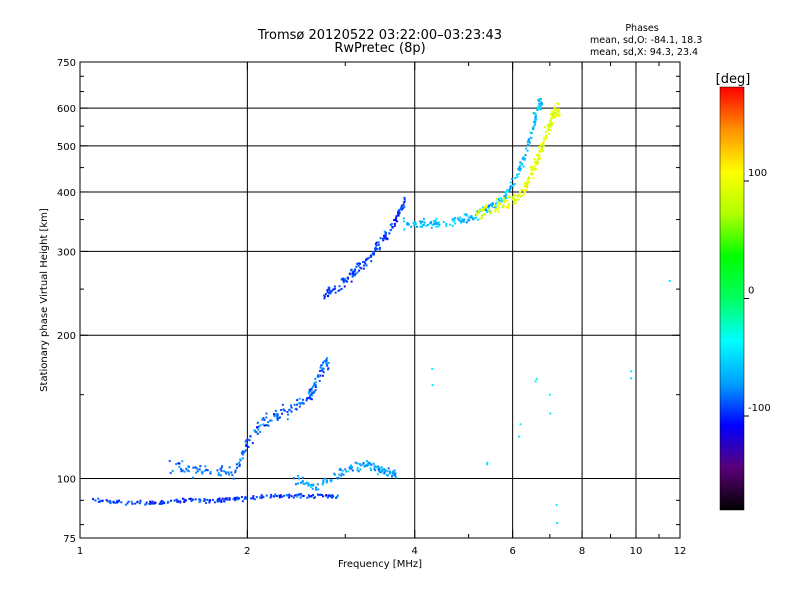  Describe the element at coordinates (757, 292) in the screenshot. I see `colorbar-ticks: 100 0 -100` at that location.